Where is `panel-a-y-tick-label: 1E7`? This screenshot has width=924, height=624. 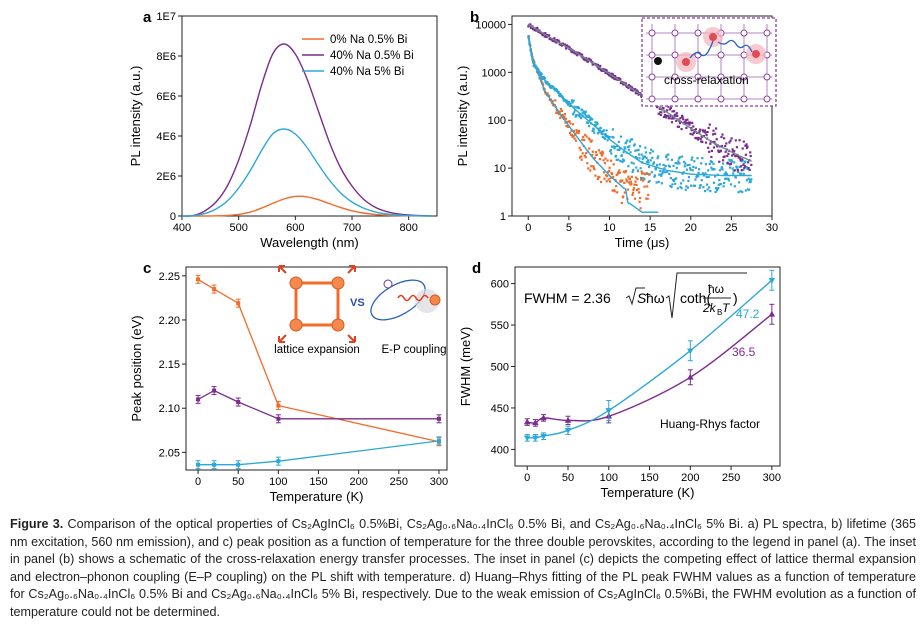 panel-a-y-tick-label: 1E7 is located at coordinates (166, 17).